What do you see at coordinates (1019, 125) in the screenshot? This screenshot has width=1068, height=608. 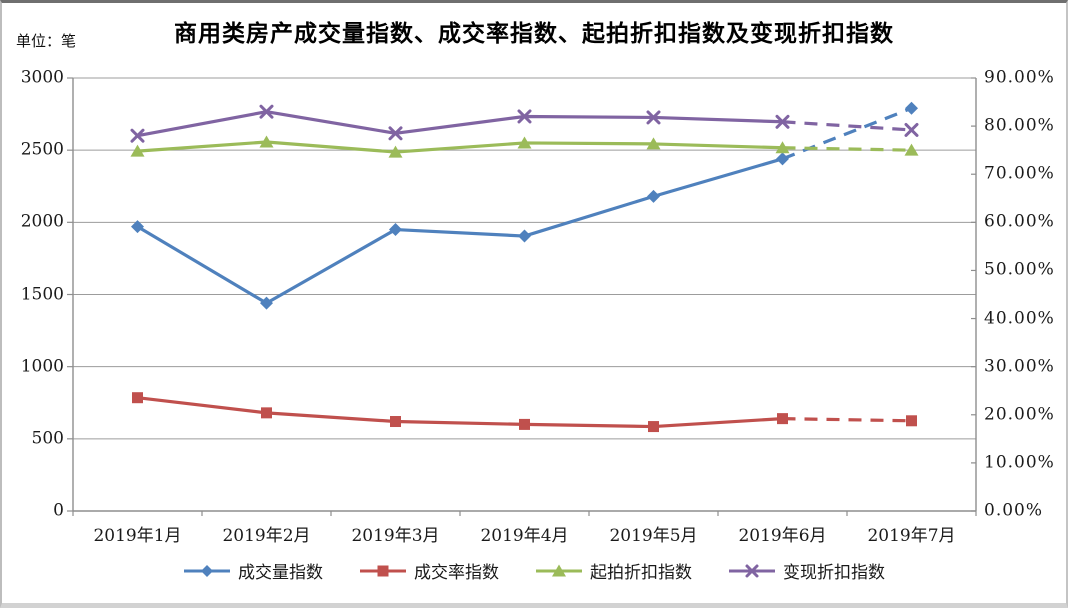 I see `right-axis-tick-label: 80.00%` at bounding box center [1019, 125].